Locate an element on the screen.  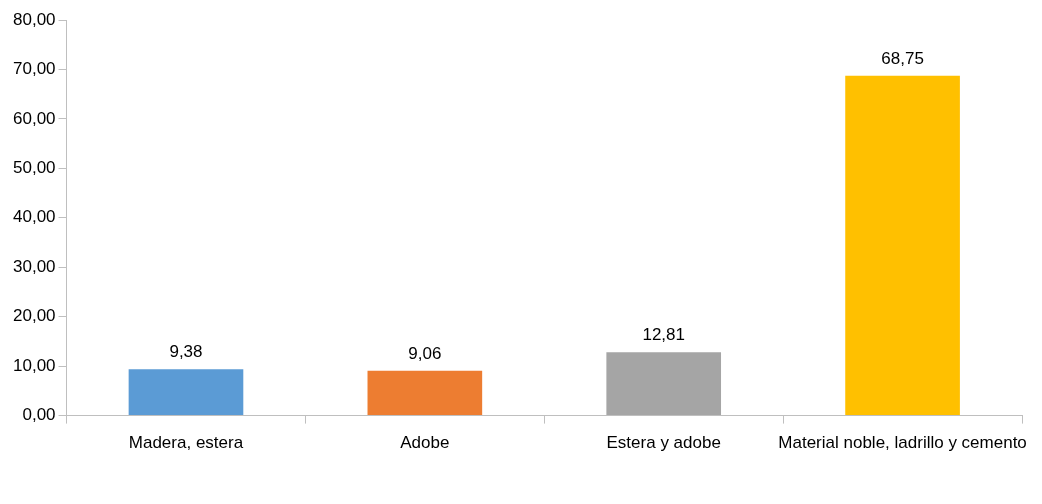
y-tick-label: 80,00 is located at coordinates (34, 19).